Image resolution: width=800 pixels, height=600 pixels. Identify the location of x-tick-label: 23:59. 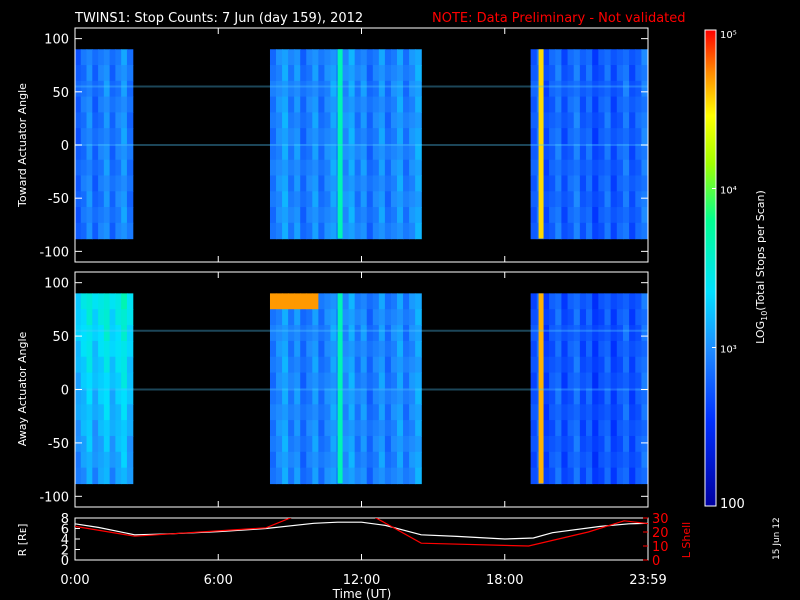
(647, 580).